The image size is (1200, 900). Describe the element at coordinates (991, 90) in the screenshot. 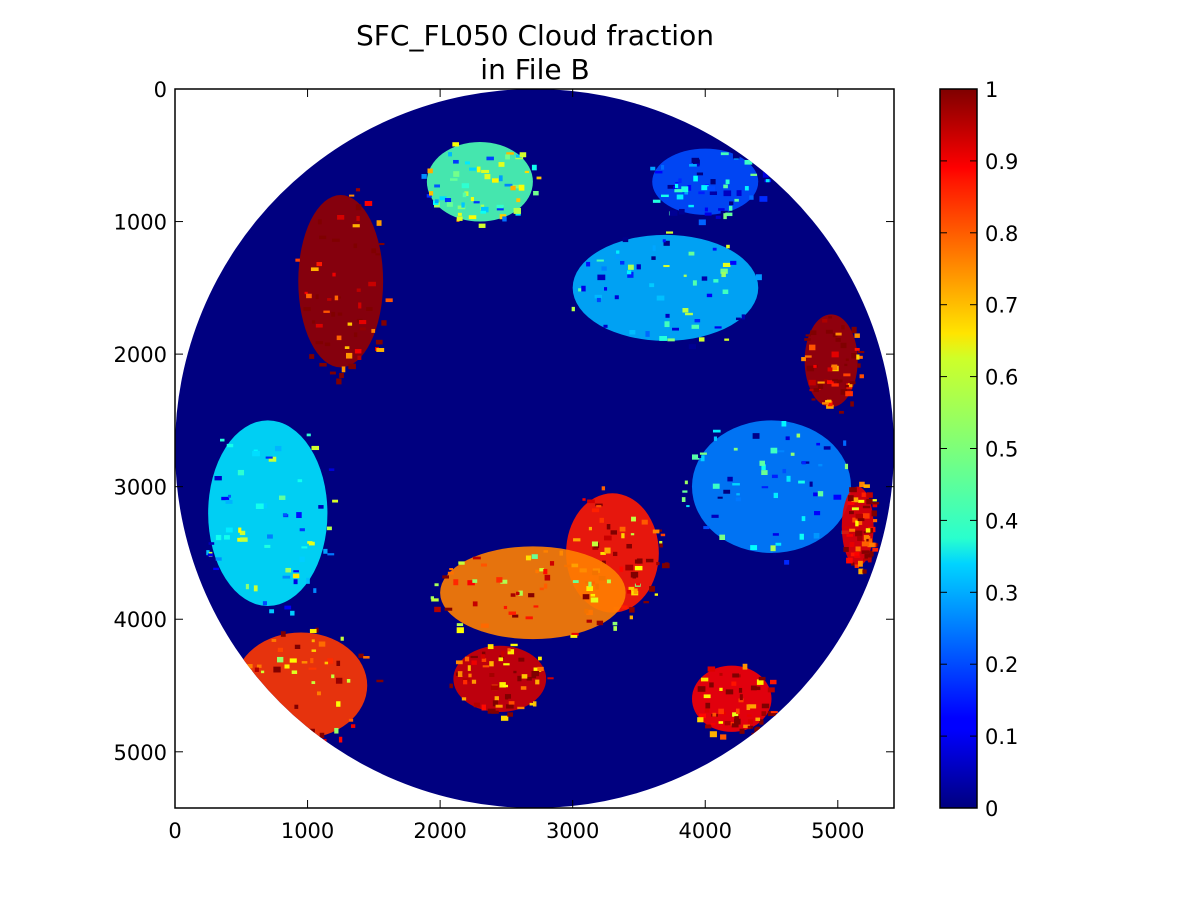

I see `colorbar-tick-label: 1` at that location.